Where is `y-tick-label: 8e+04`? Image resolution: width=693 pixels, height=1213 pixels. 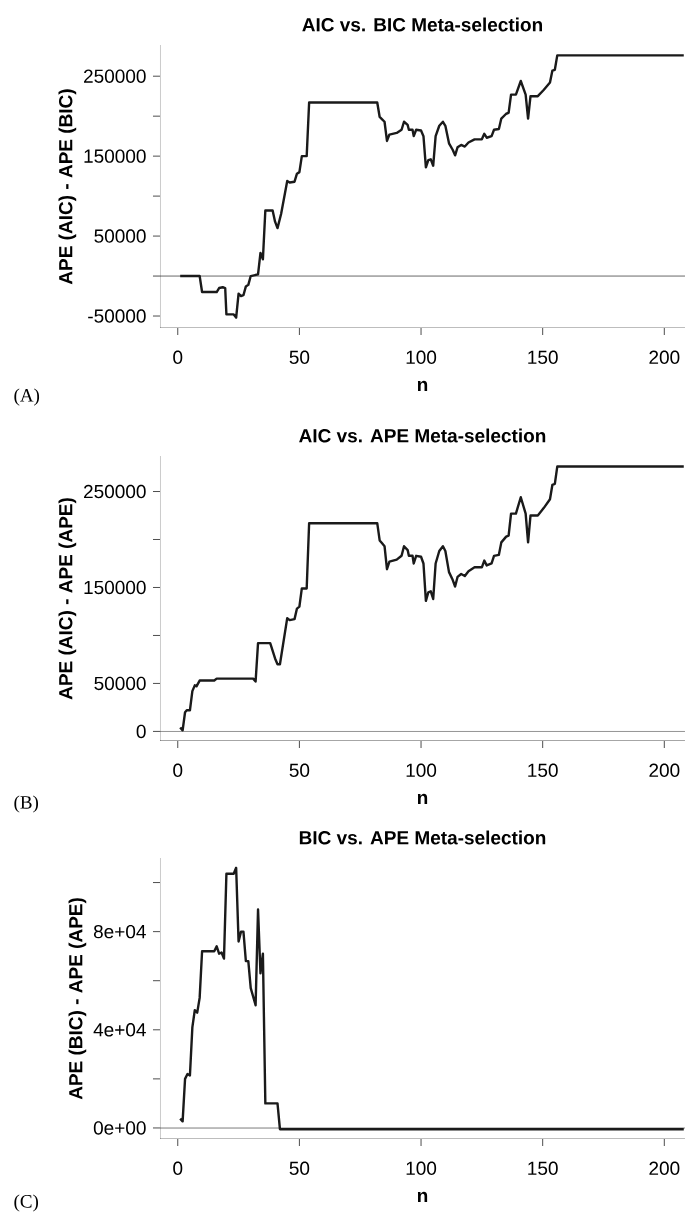
y-tick-label: 8e+04 is located at coordinates (119, 931).